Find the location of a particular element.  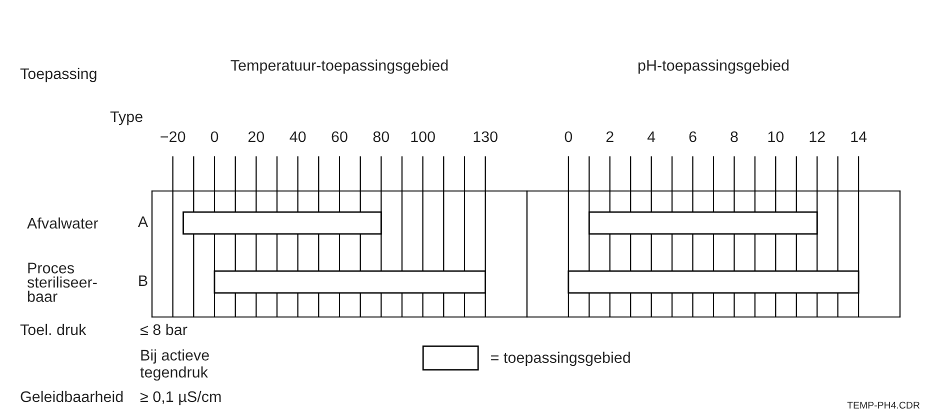

x-tick-label: 14 is located at coordinates (859, 136).